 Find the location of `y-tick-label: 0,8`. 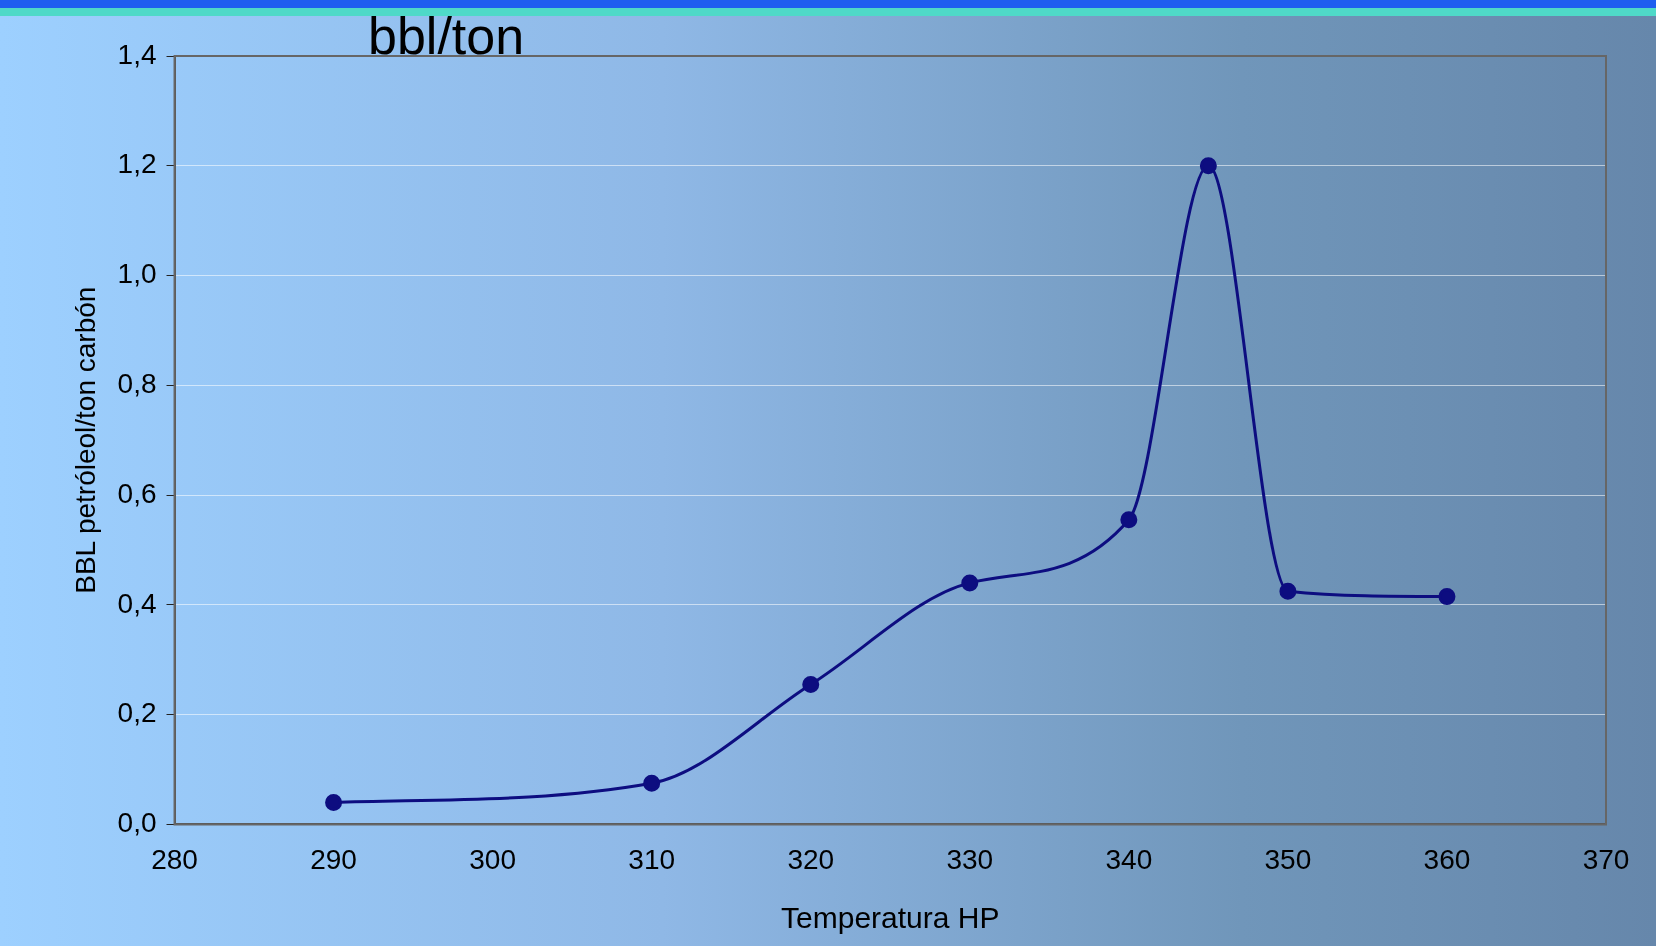

y-tick-label: 0,8 is located at coordinates (137, 384).